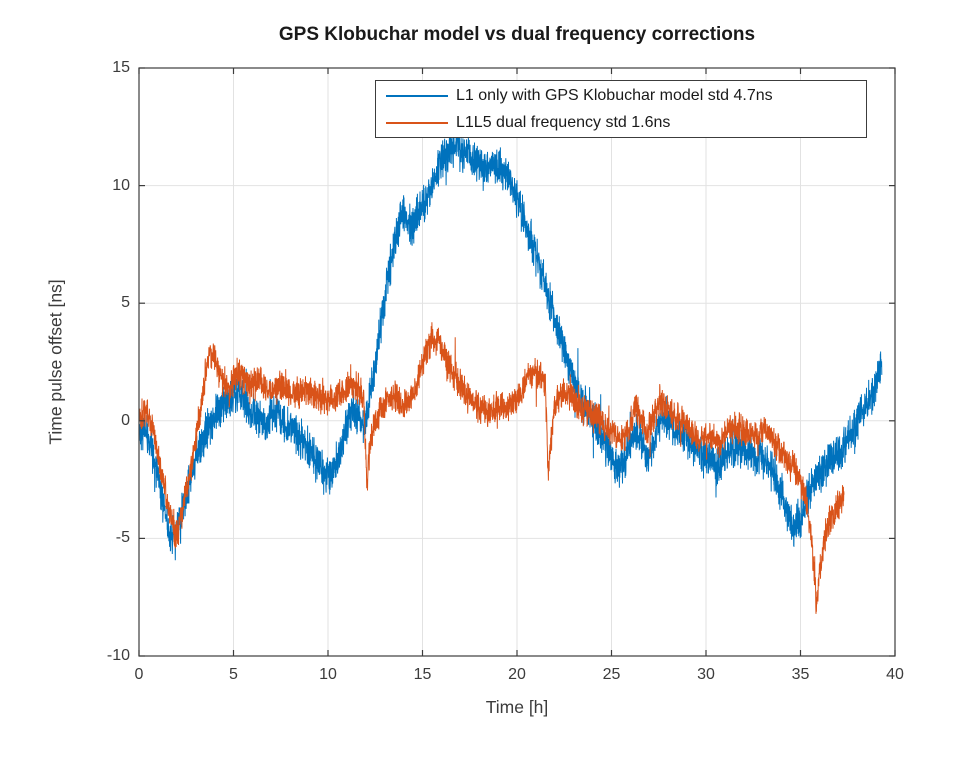 Image resolution: width=975 pixels, height=767 pixels. I want to click on x-tick-label: 25, so click(611, 674).